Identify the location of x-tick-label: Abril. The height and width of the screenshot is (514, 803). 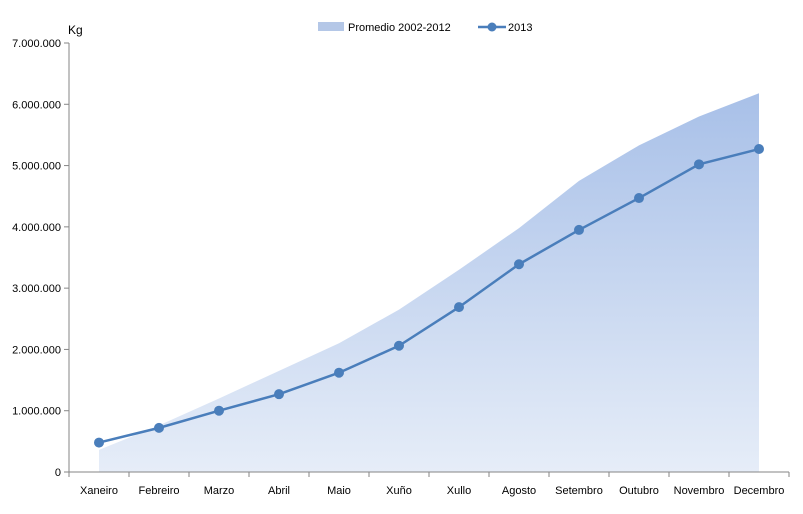
(279, 491).